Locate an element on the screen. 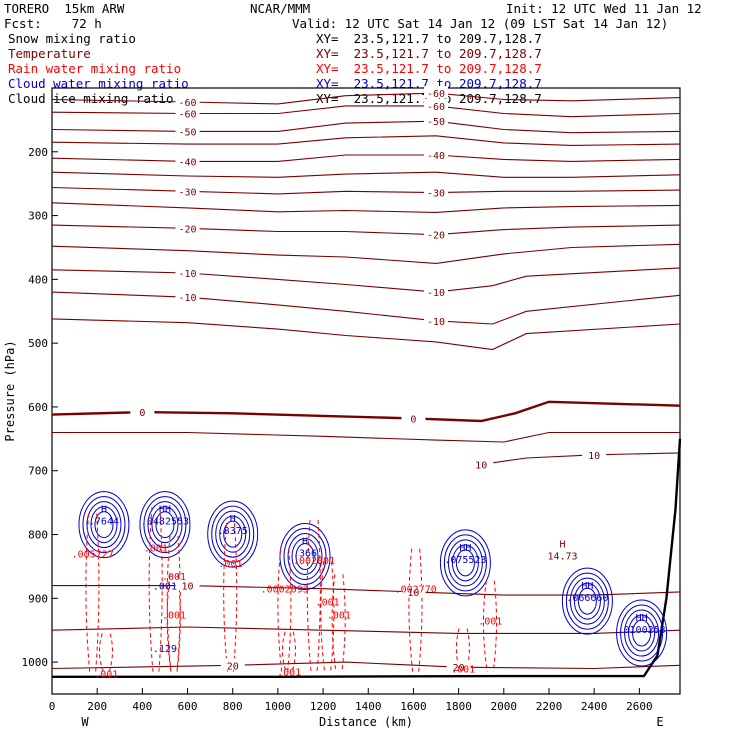 Image resolution: width=740 pixels, height=740 pixels. model-title: TORERO 15km ARW is located at coordinates (64, 8).